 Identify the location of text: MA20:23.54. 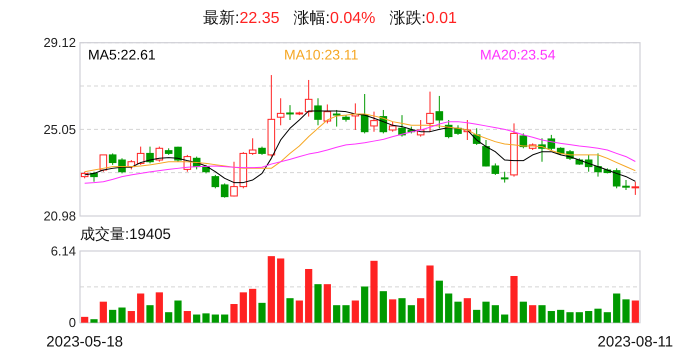
(518, 54).